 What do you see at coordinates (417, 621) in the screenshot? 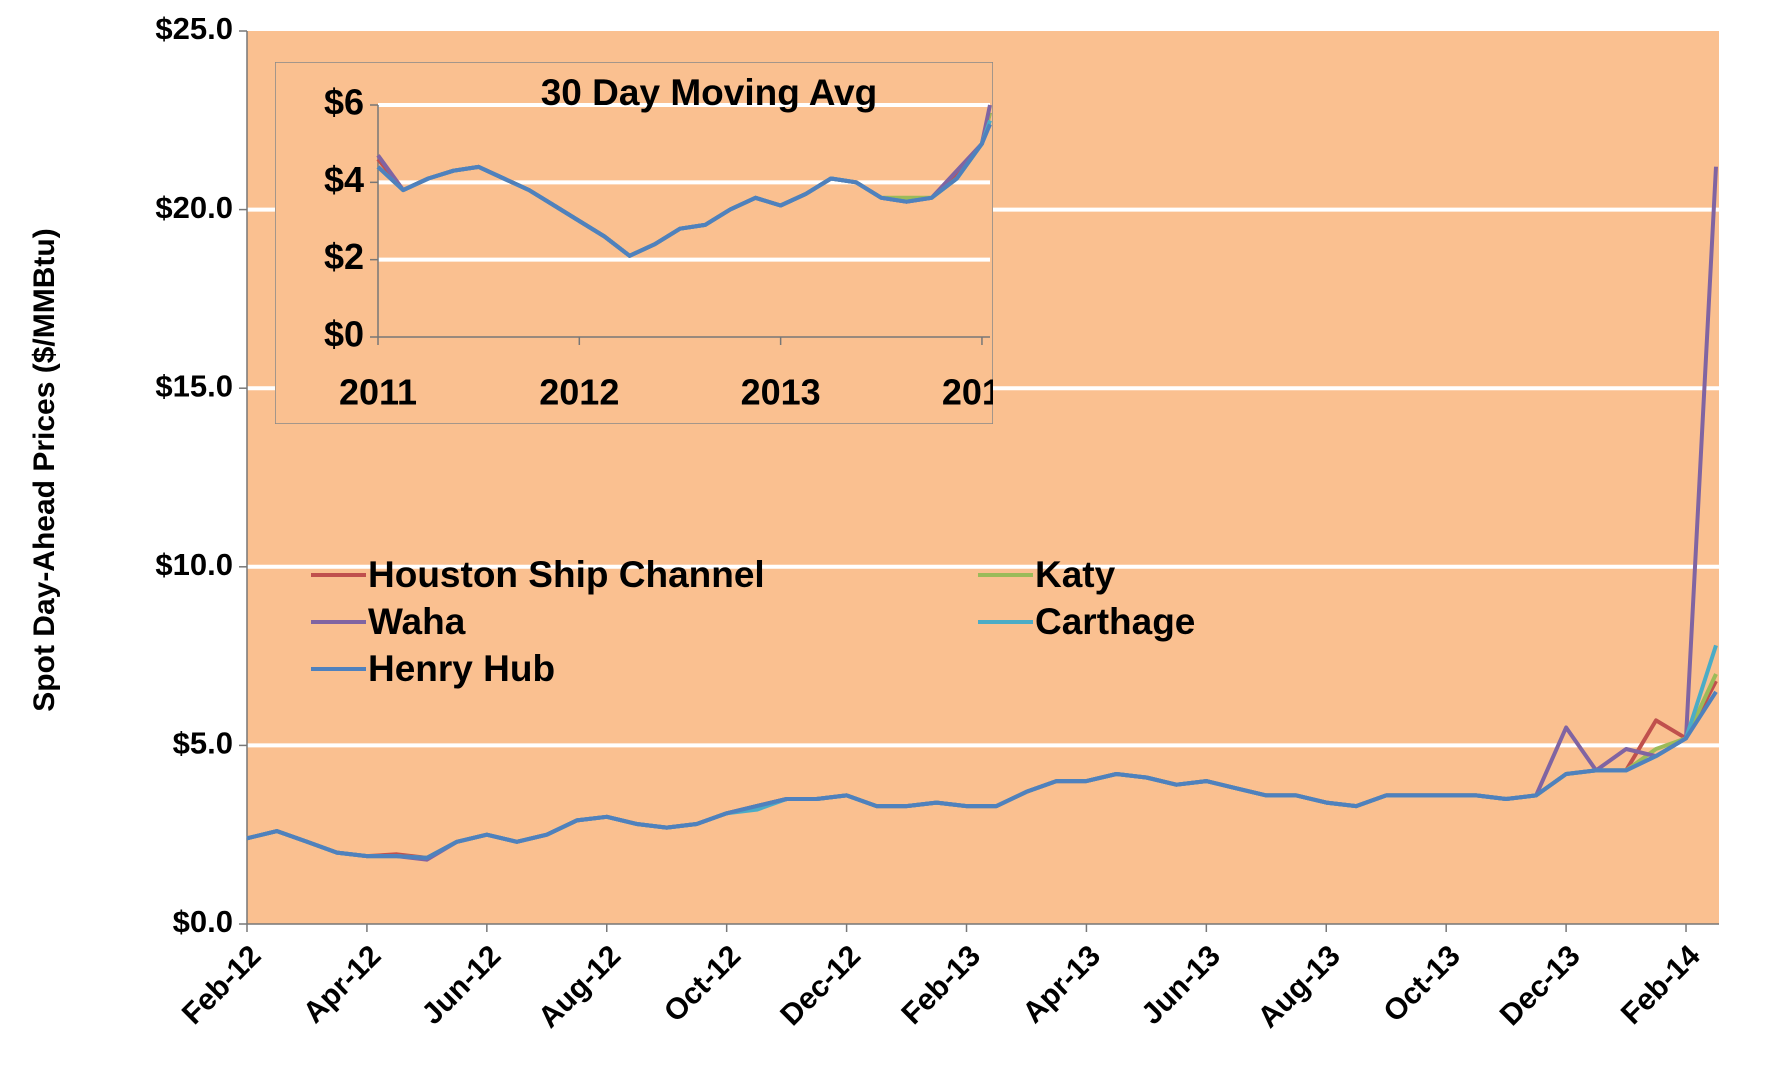
I see `legend-label: Waha` at bounding box center [417, 621].